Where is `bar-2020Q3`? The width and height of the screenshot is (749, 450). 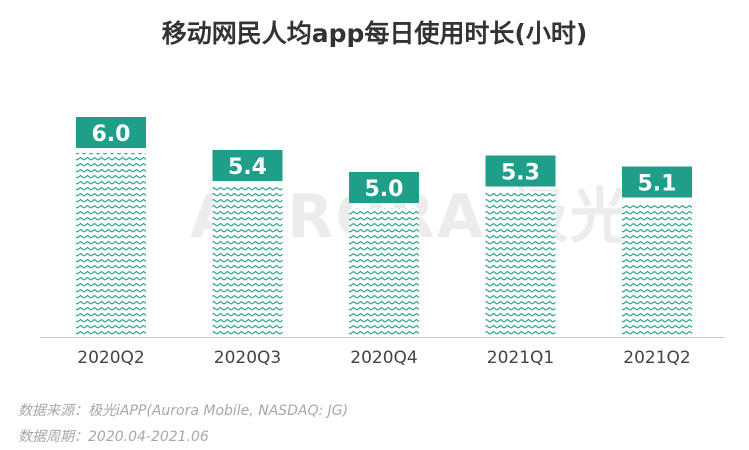
bar-2020Q3 is located at coordinates (247, 261).